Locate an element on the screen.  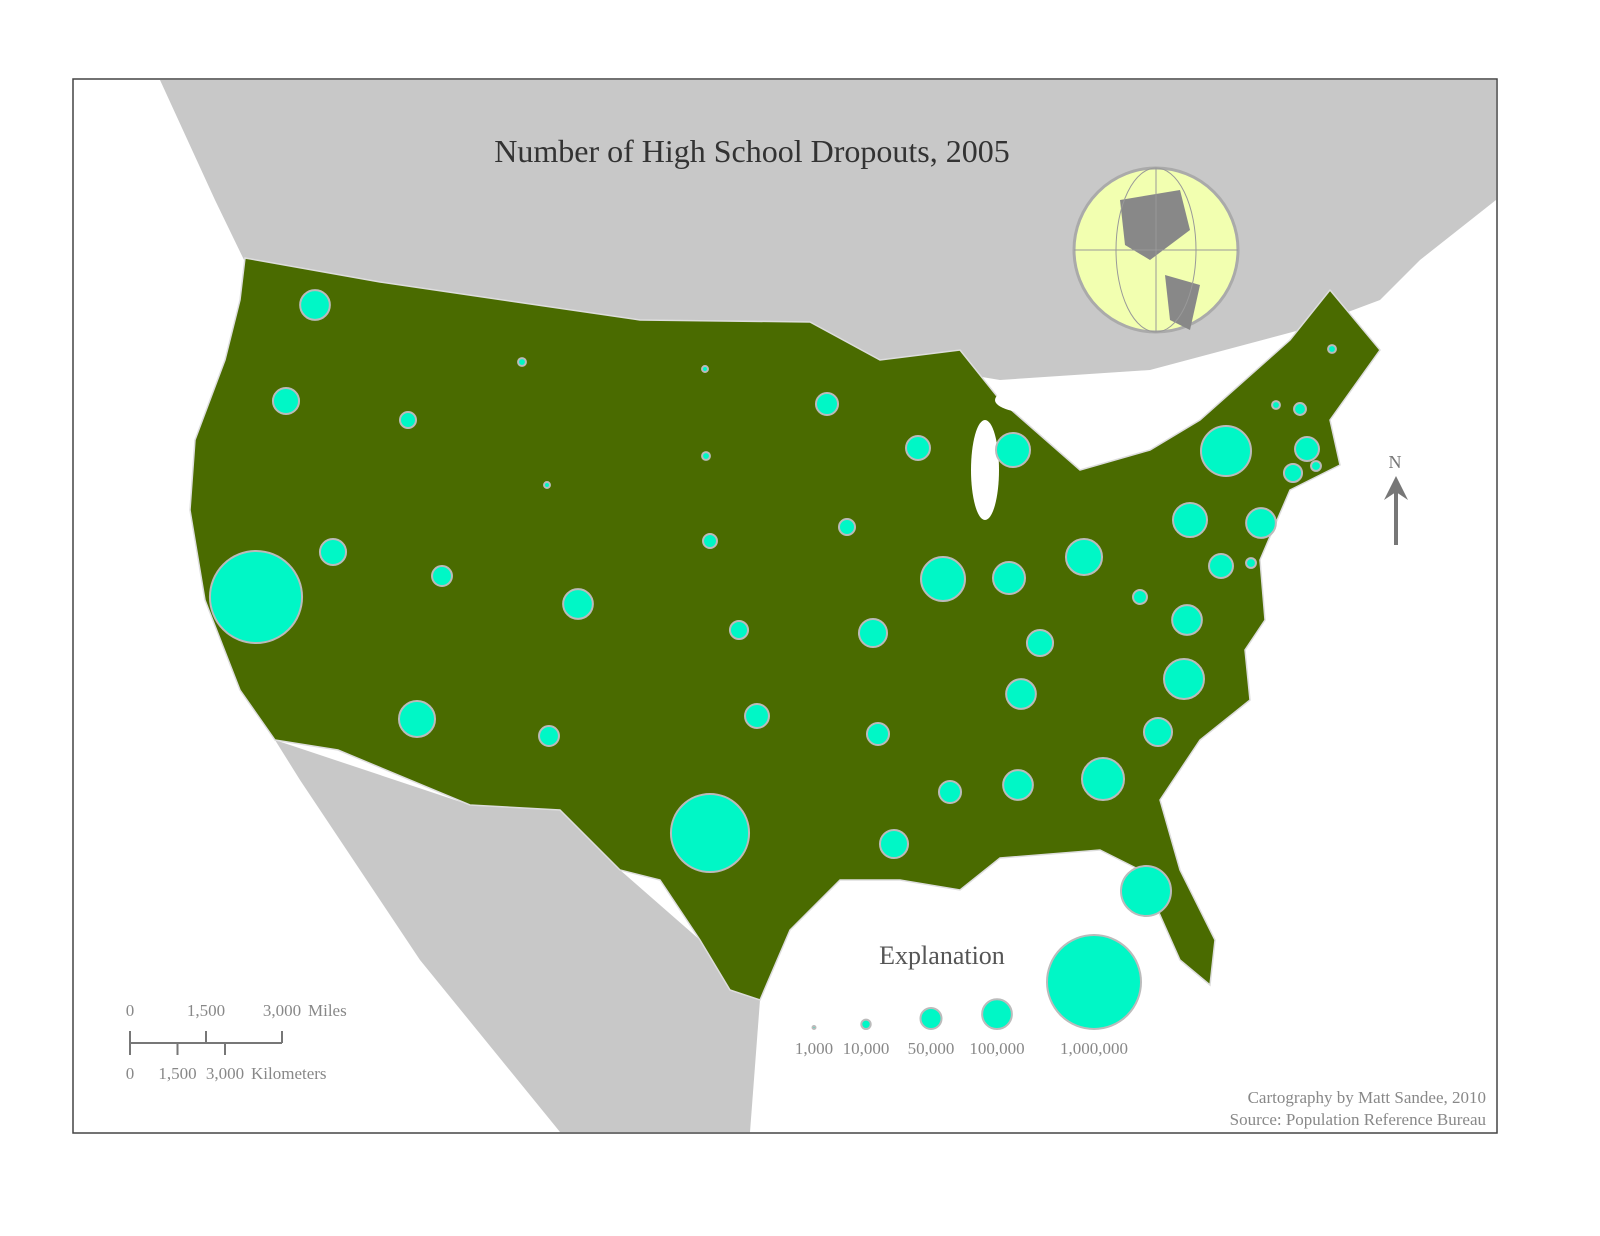
credit: Cartography by Matt Sandee, 2010 is located at coordinates (1367, 1097).